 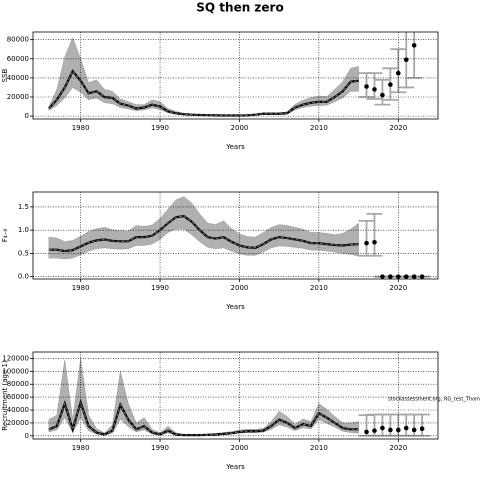 What do you see at coordinates (23, 207) in the screenshot?
I see `y-tick-label: 1.5` at bounding box center [23, 207].